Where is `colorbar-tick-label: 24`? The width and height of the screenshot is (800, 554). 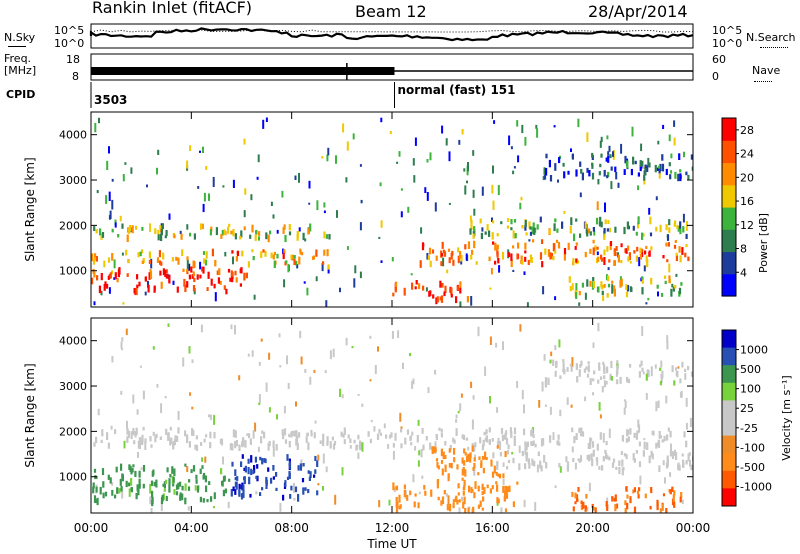 colorbar-tick-label: 24 is located at coordinates (747, 154).